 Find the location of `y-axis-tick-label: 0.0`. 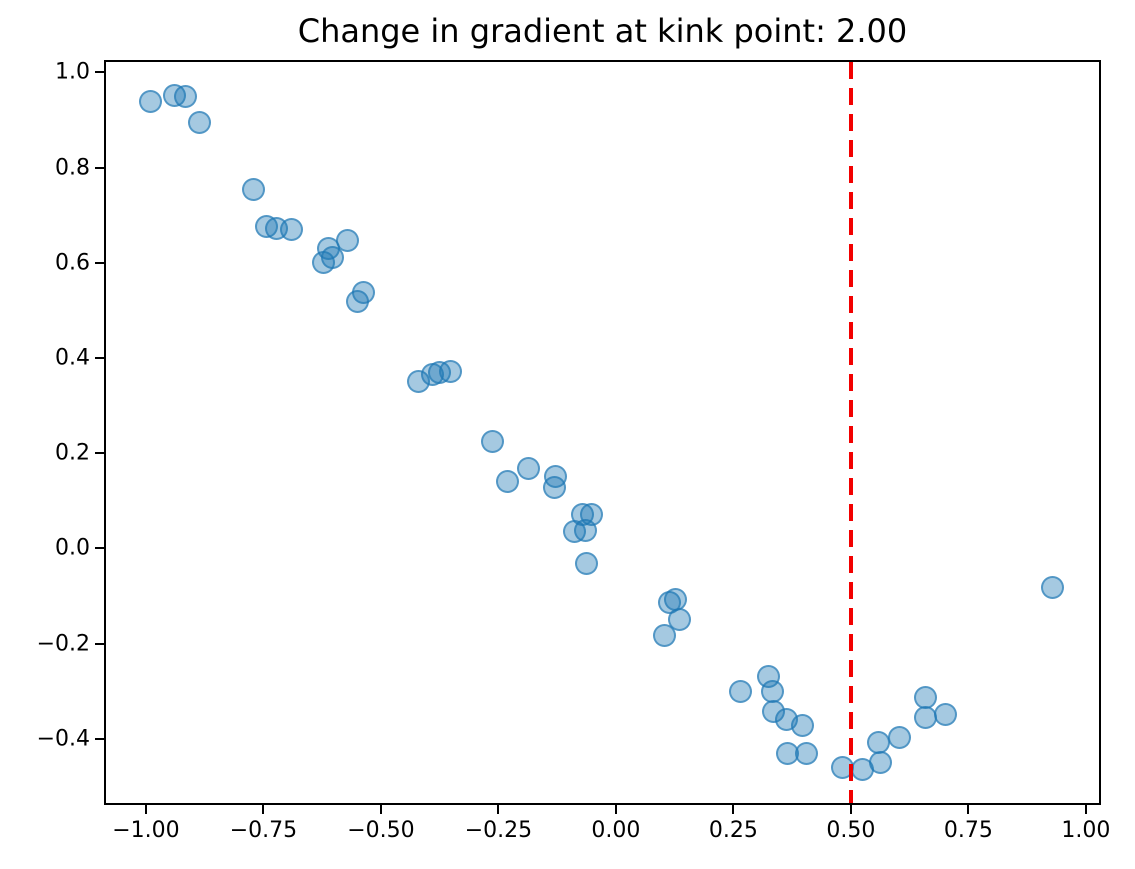

y-axis-tick-label: 0.0 is located at coordinates (72, 548).